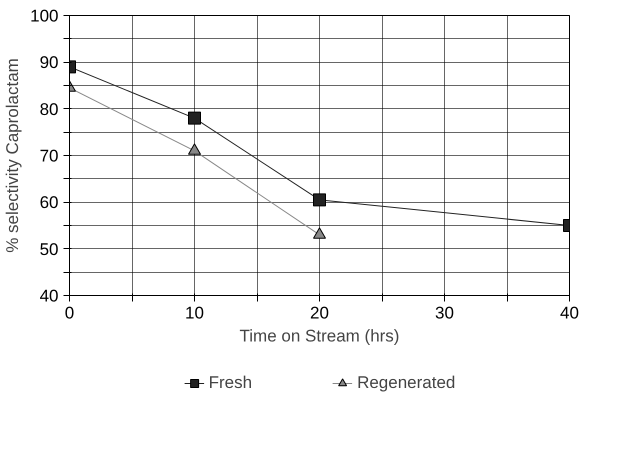  Describe the element at coordinates (49, 109) in the screenshot. I see `y-tick-label: 80` at that location.